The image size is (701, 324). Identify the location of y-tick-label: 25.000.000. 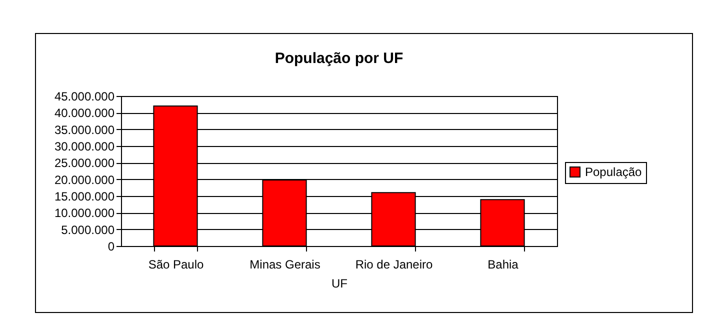
(84, 163).